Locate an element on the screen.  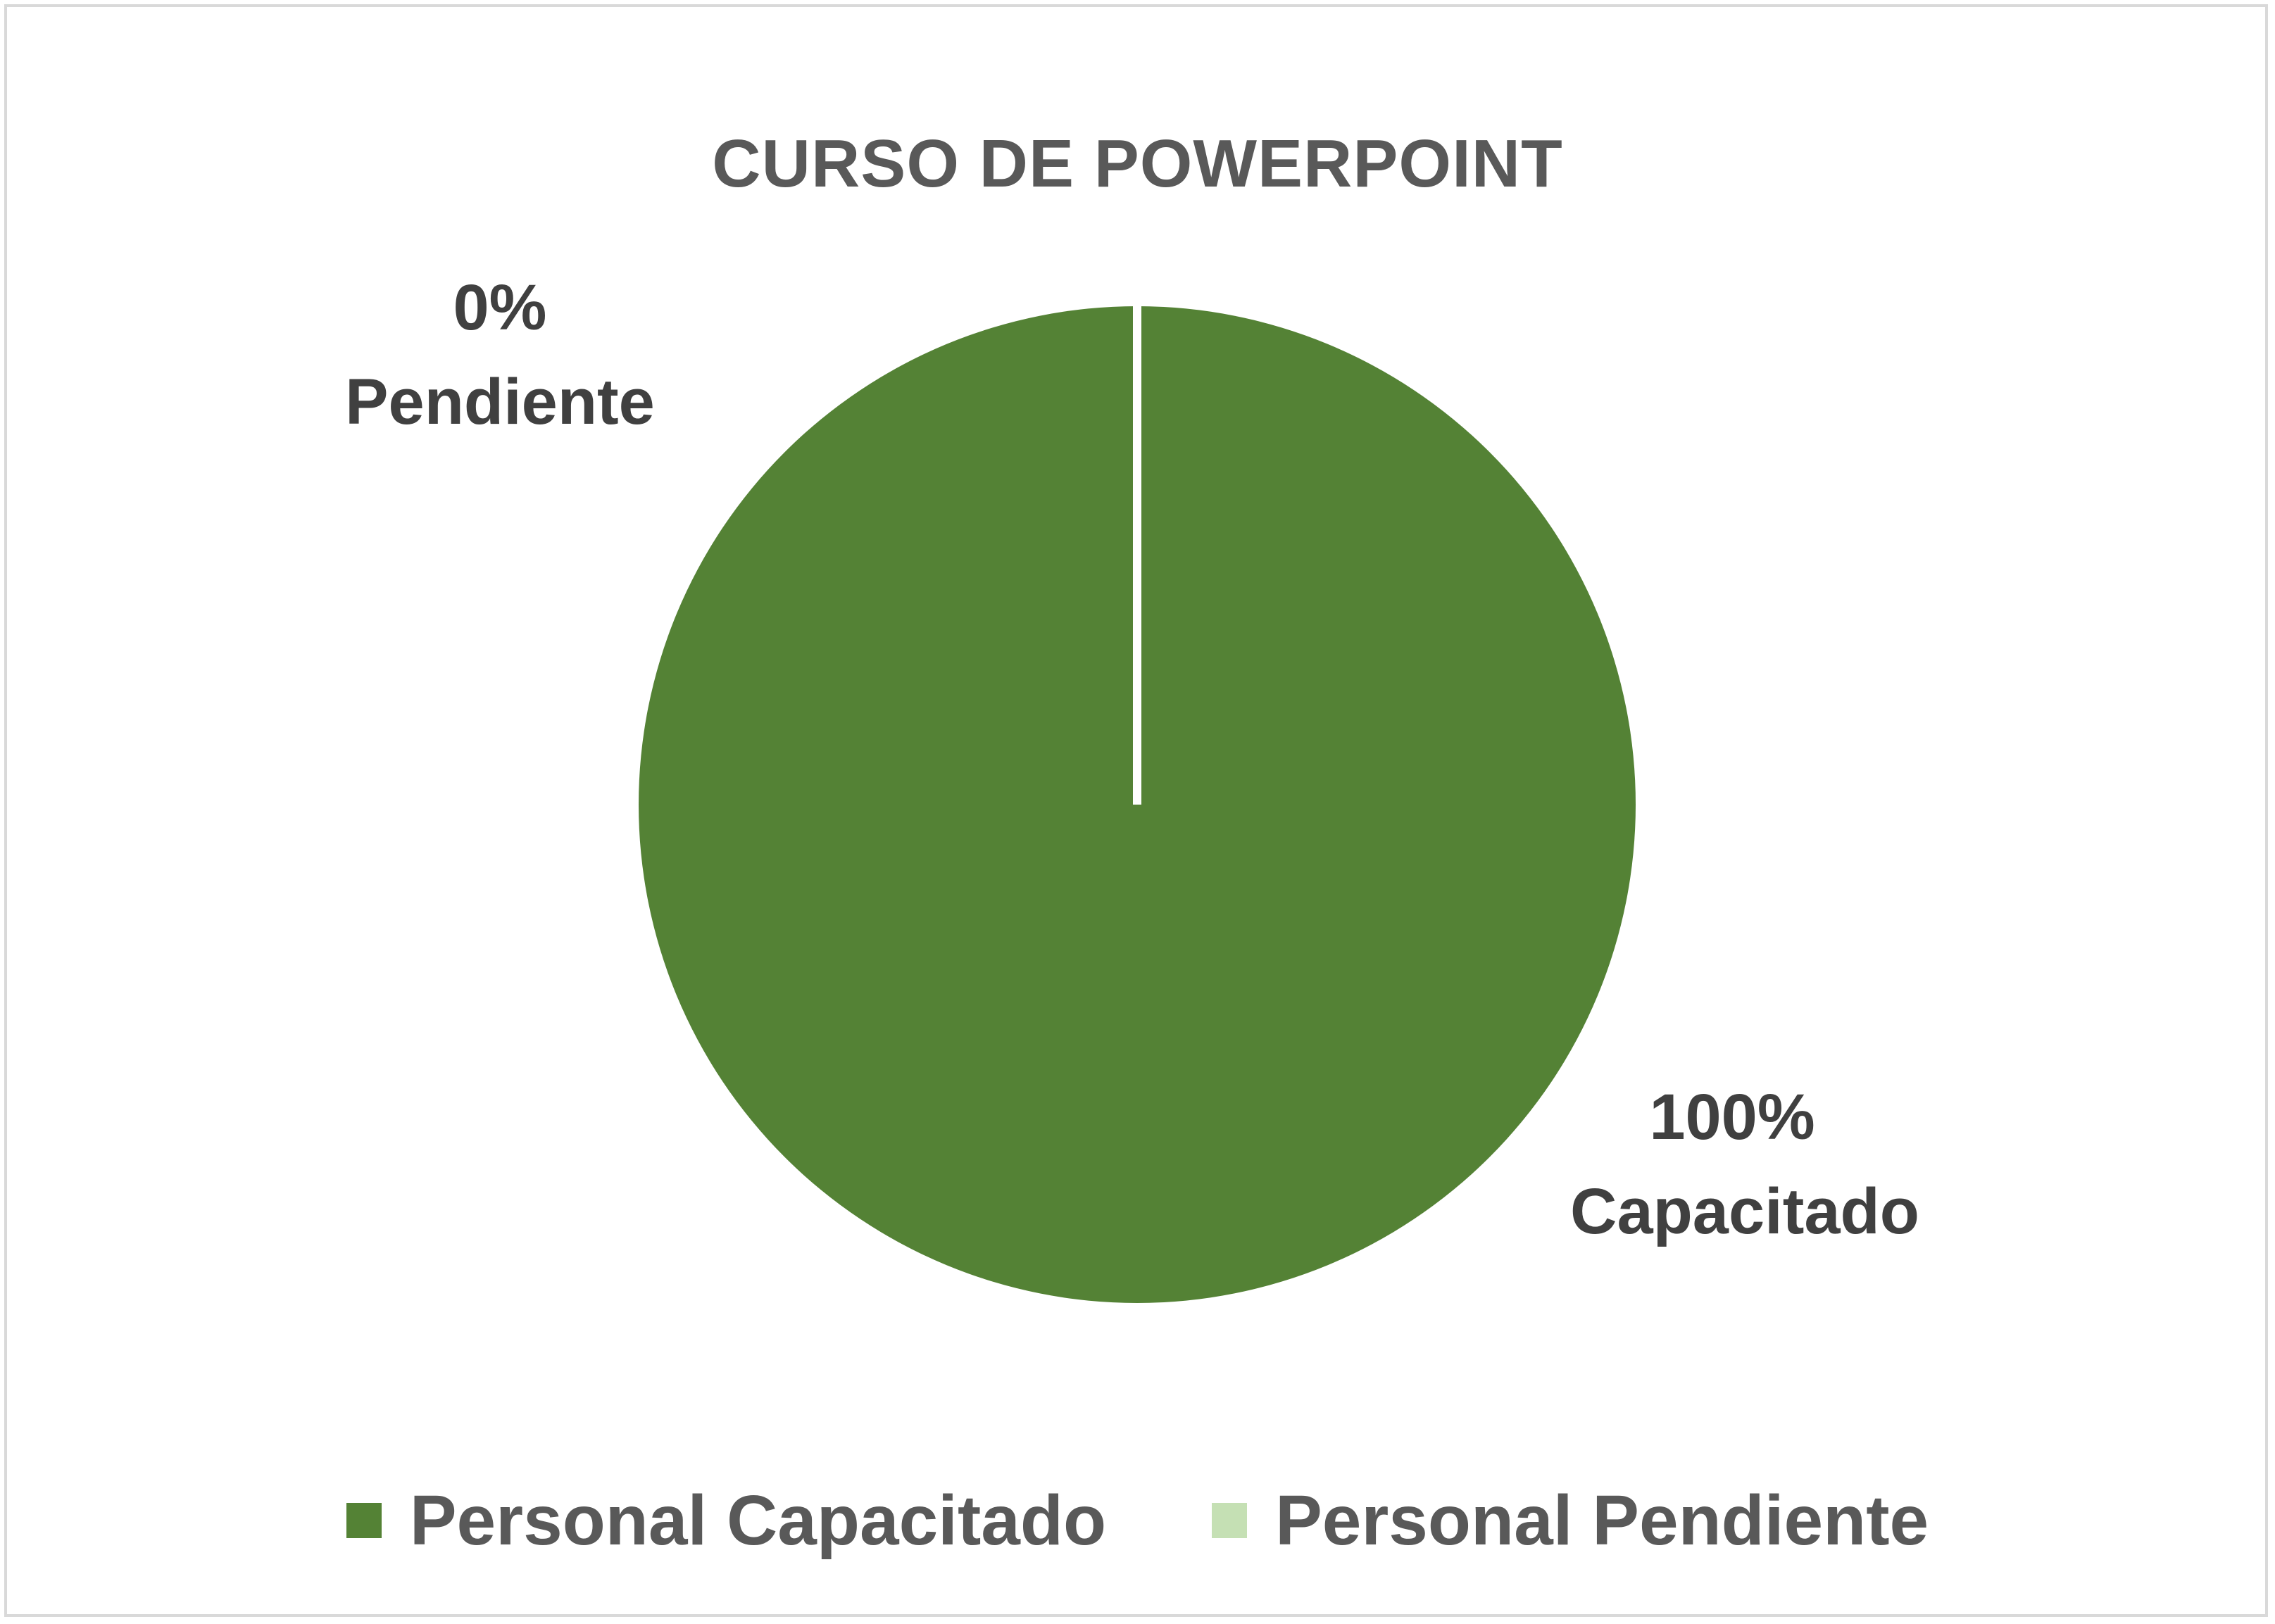
data-label-capacitado-percent: 100% is located at coordinates (1732, 1117).